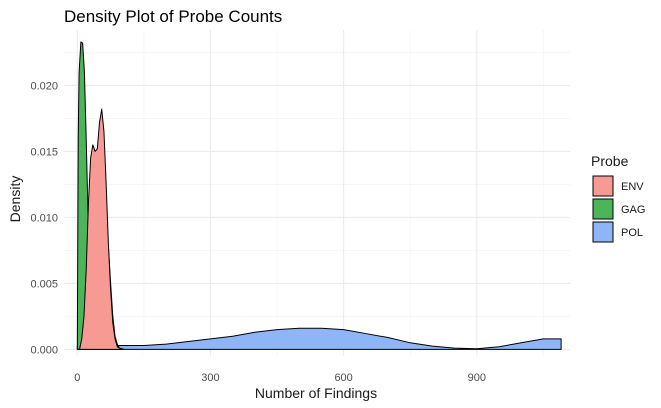  What do you see at coordinates (102, 229) in the screenshot?
I see `density-area-env` at bounding box center [102, 229].